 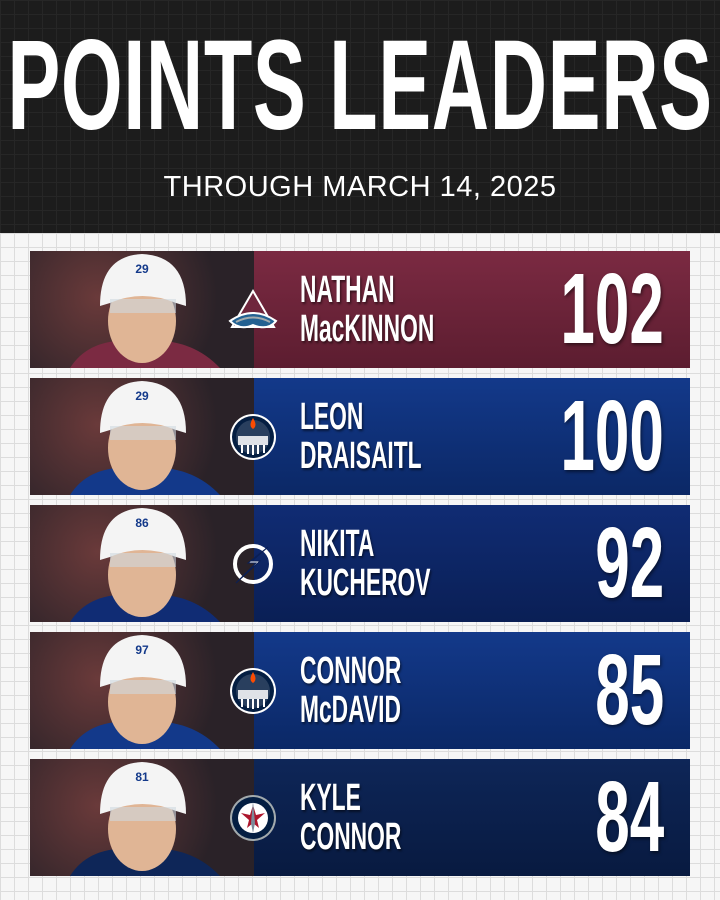 What do you see at coordinates (365, 583) in the screenshot?
I see `player-last-name: KUCHEROV` at bounding box center [365, 583].